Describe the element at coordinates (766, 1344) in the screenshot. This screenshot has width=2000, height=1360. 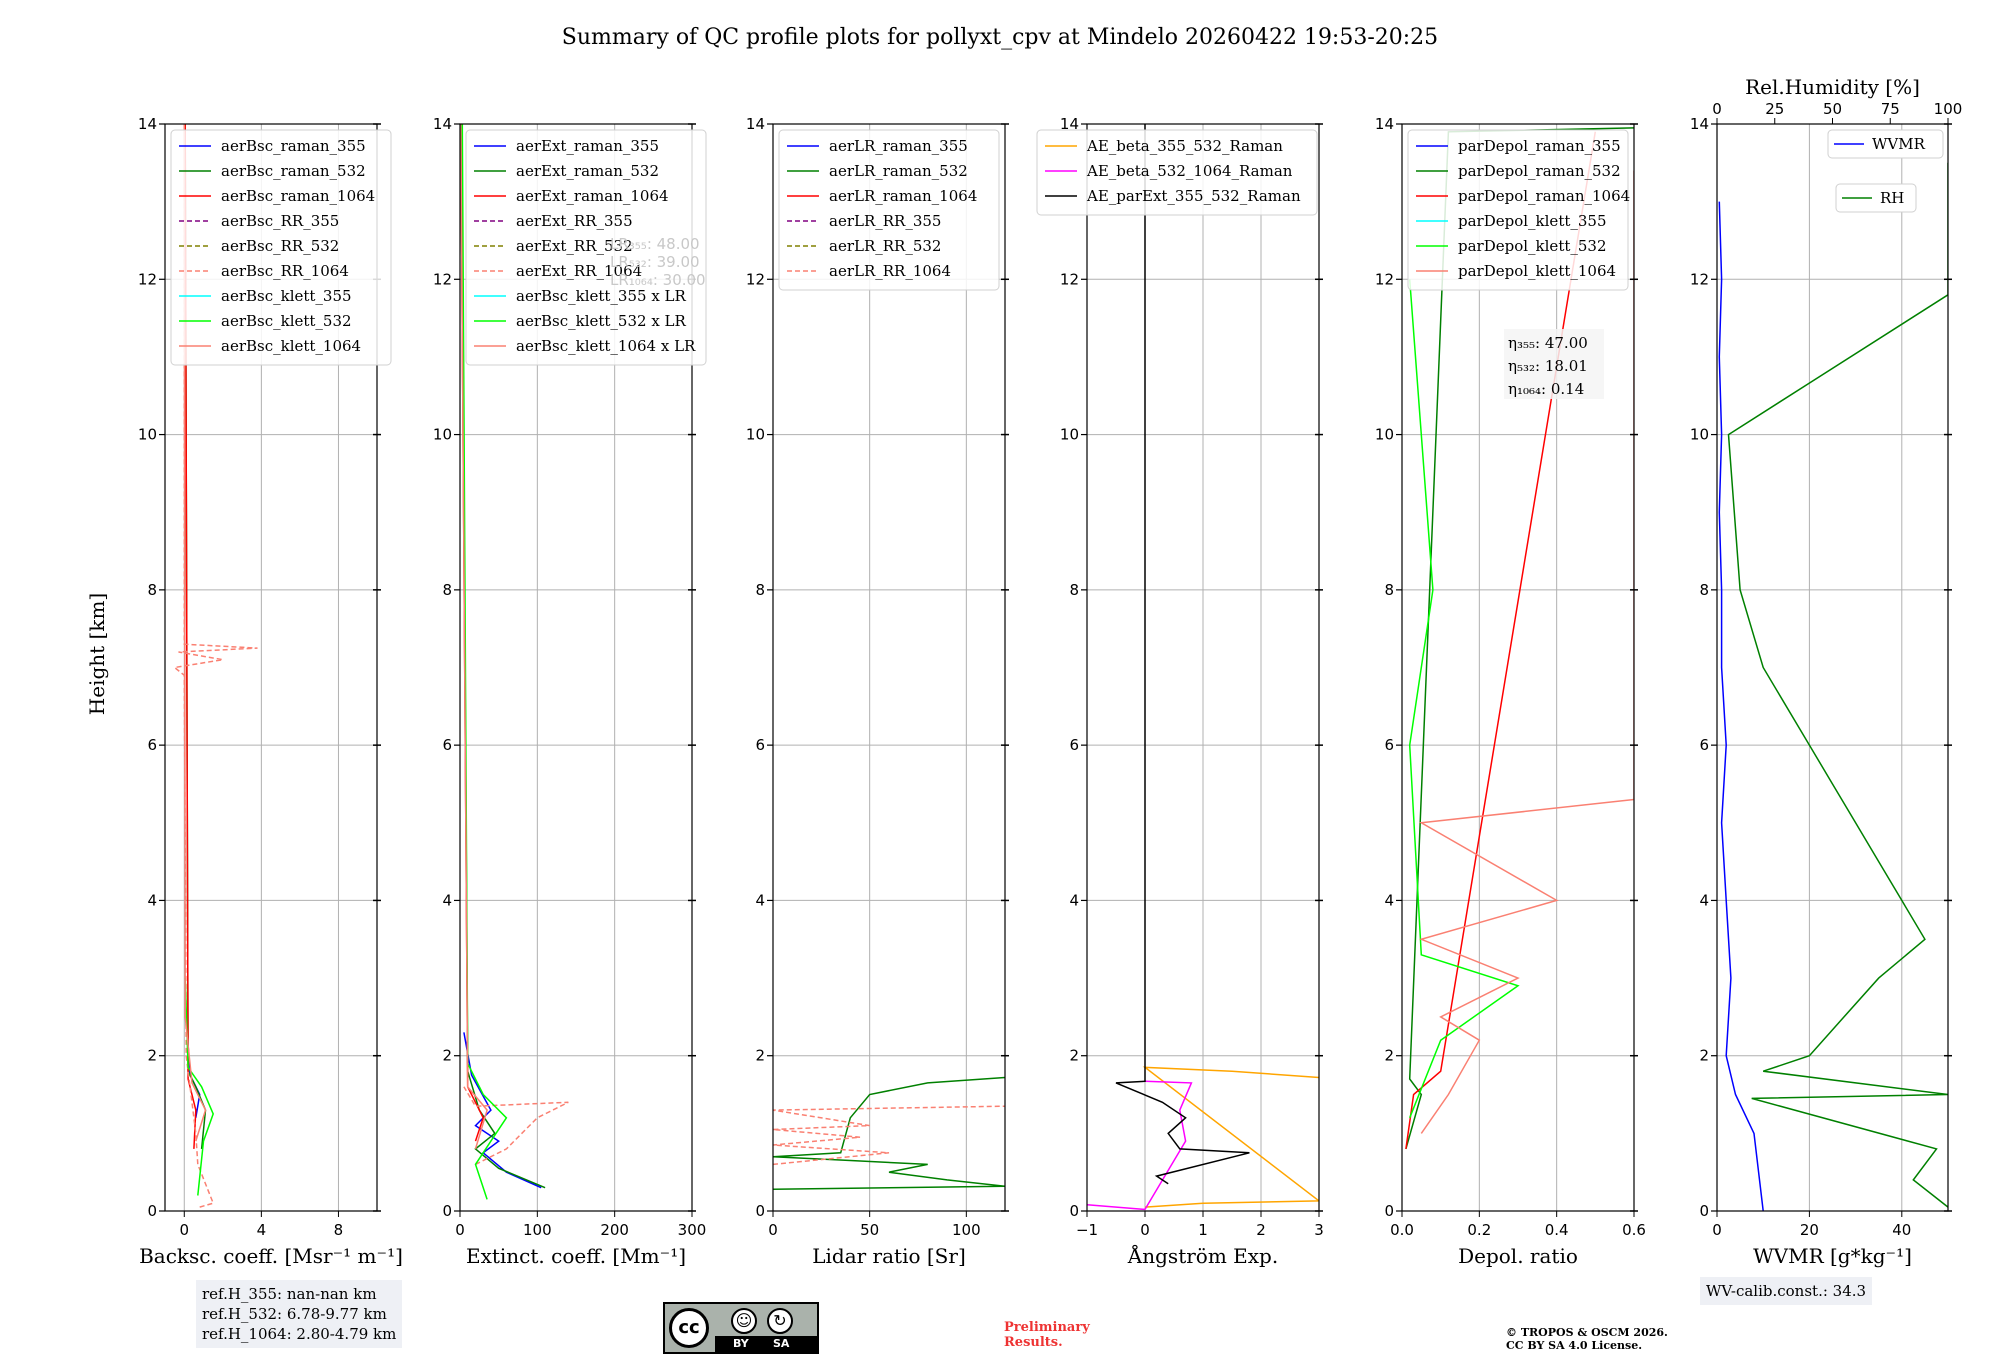
I see `license-strip: BY SA` at that location.